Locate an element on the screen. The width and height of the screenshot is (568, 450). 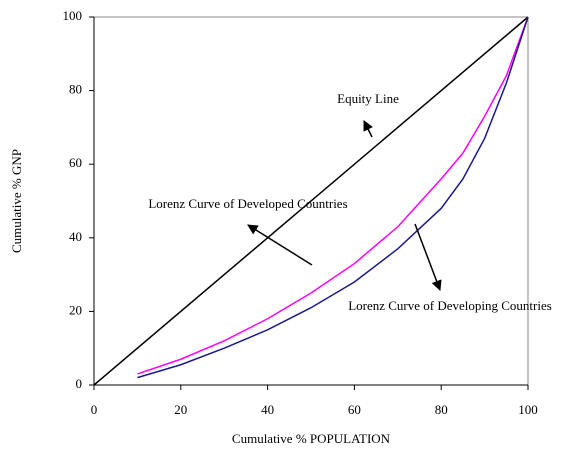
y-tick-label: 40 is located at coordinates (75, 236).